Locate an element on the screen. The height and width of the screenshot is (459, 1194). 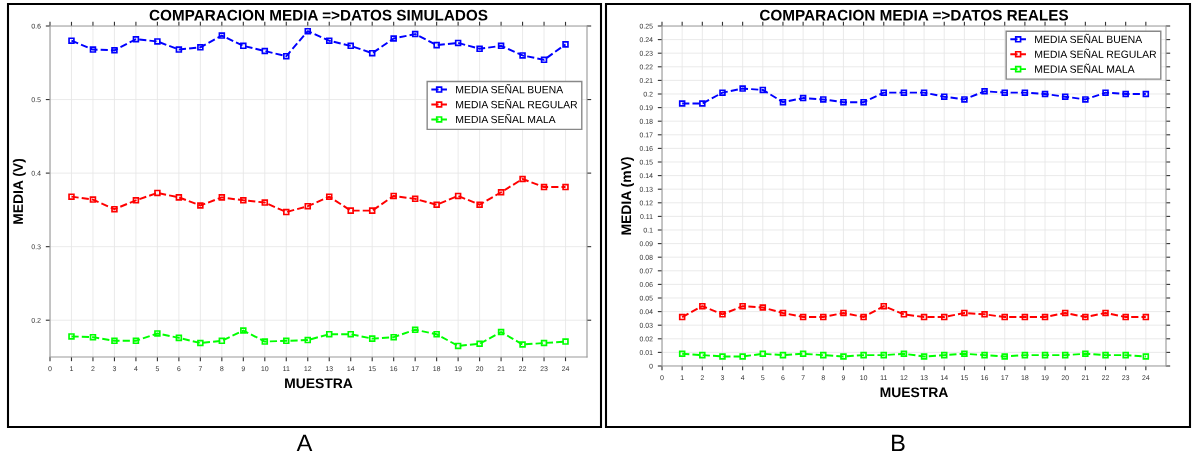
chart-title: COMPARACION MEDIA =>DATOS SIMULADOS is located at coordinates (318, 15).